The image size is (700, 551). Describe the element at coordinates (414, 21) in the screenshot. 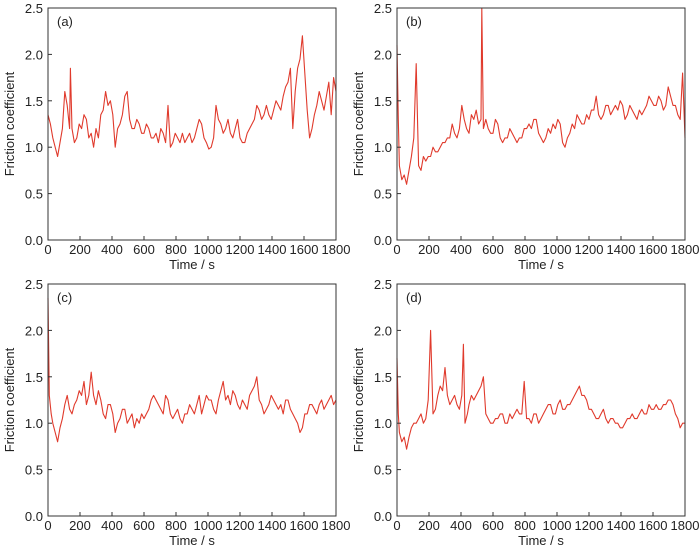

I see `panel-label: (b)` at that location.